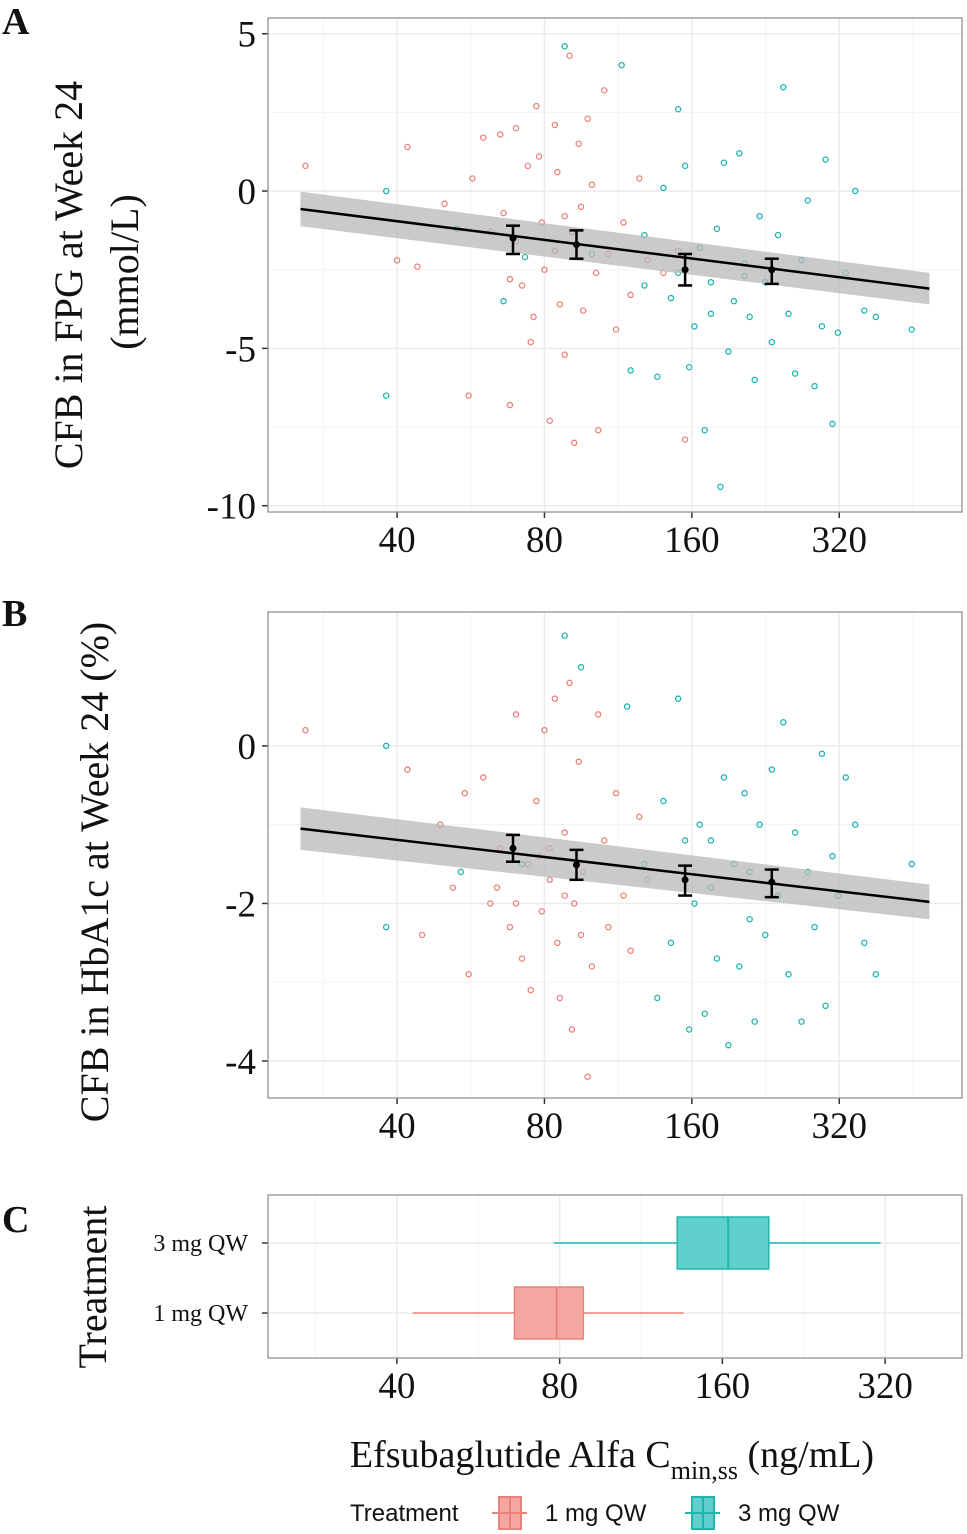 This screenshot has width=967, height=1534. Describe the element at coordinates (247, 35) in the screenshot. I see `y-tick-label: 5` at that location.